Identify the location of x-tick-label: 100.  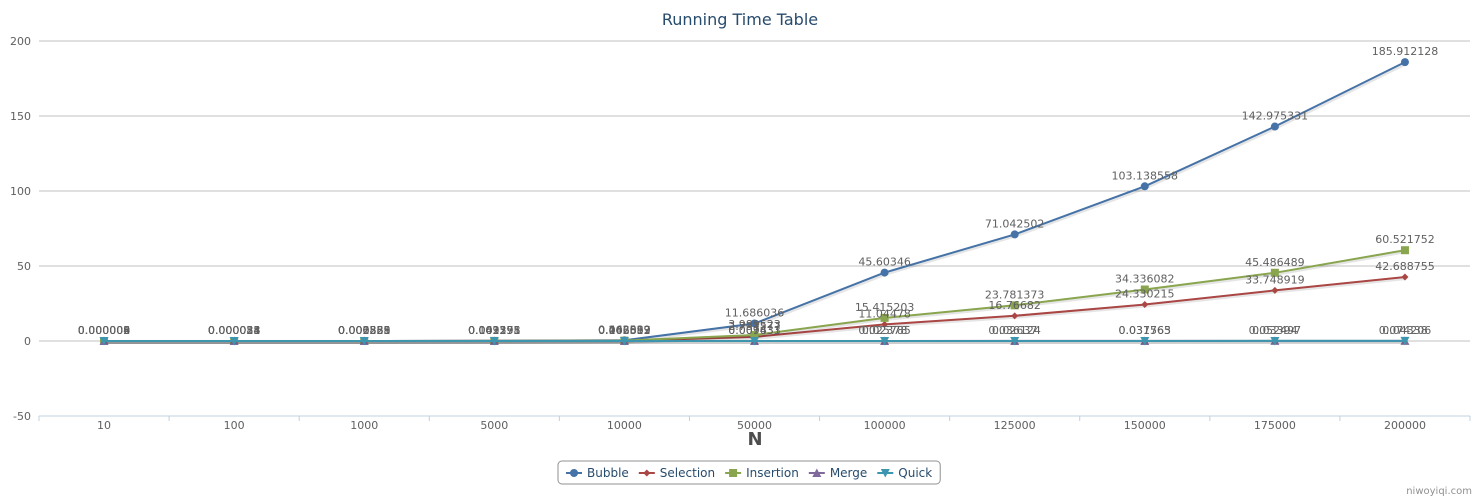
(234, 425).